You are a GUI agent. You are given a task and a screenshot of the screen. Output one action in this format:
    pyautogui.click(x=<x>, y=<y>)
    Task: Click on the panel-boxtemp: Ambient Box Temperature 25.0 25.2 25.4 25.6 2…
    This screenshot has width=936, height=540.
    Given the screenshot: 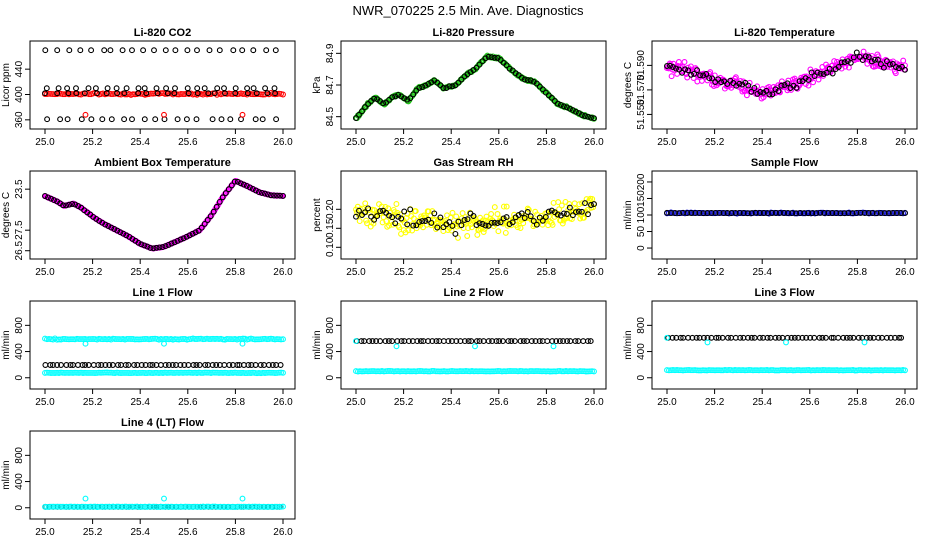 What is the action you would take?
    pyautogui.click(x=148, y=217)
    